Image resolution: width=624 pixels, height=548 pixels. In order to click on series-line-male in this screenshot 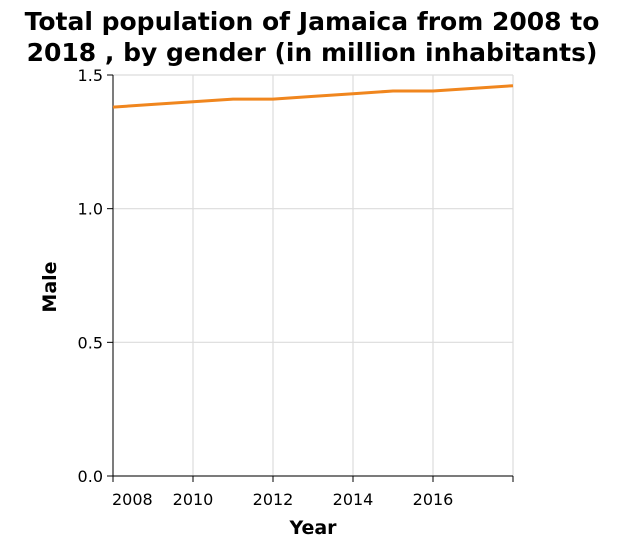, I will do `click(313, 96)`.